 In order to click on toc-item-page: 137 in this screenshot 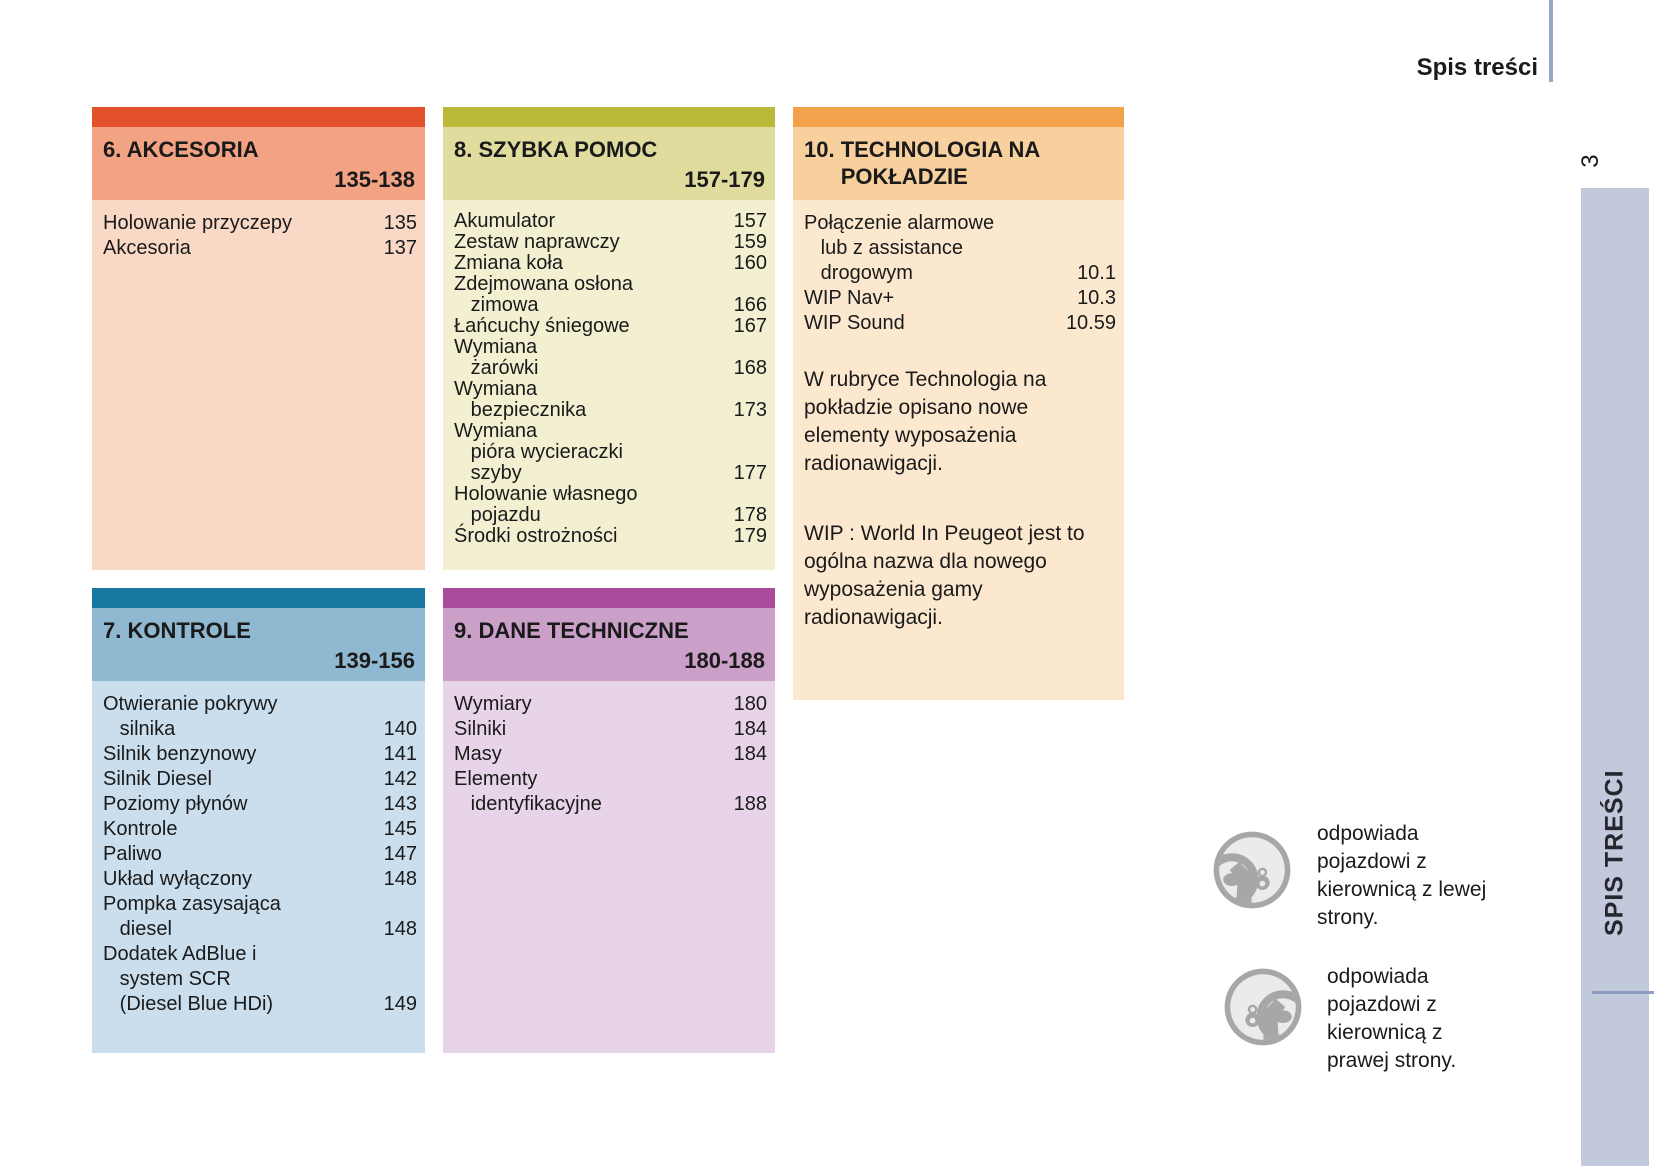, I will do `click(400, 248)`.